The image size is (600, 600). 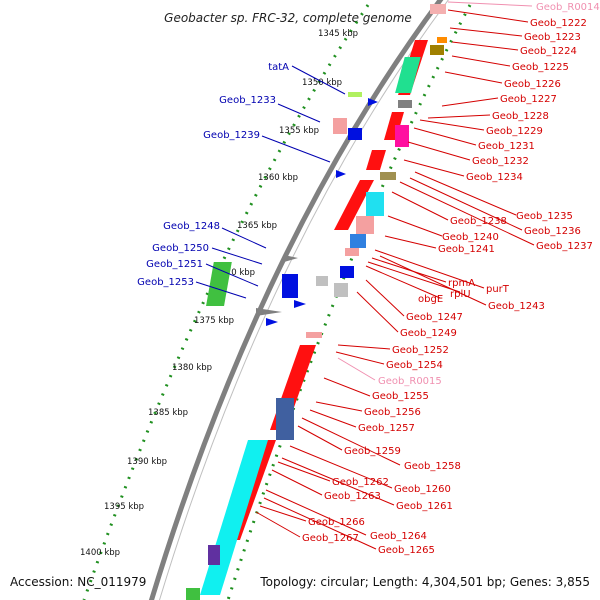 What do you see at coordinates (147, 462) in the screenshot?
I see `kbp-label: 1390 kbp` at bounding box center [147, 462].